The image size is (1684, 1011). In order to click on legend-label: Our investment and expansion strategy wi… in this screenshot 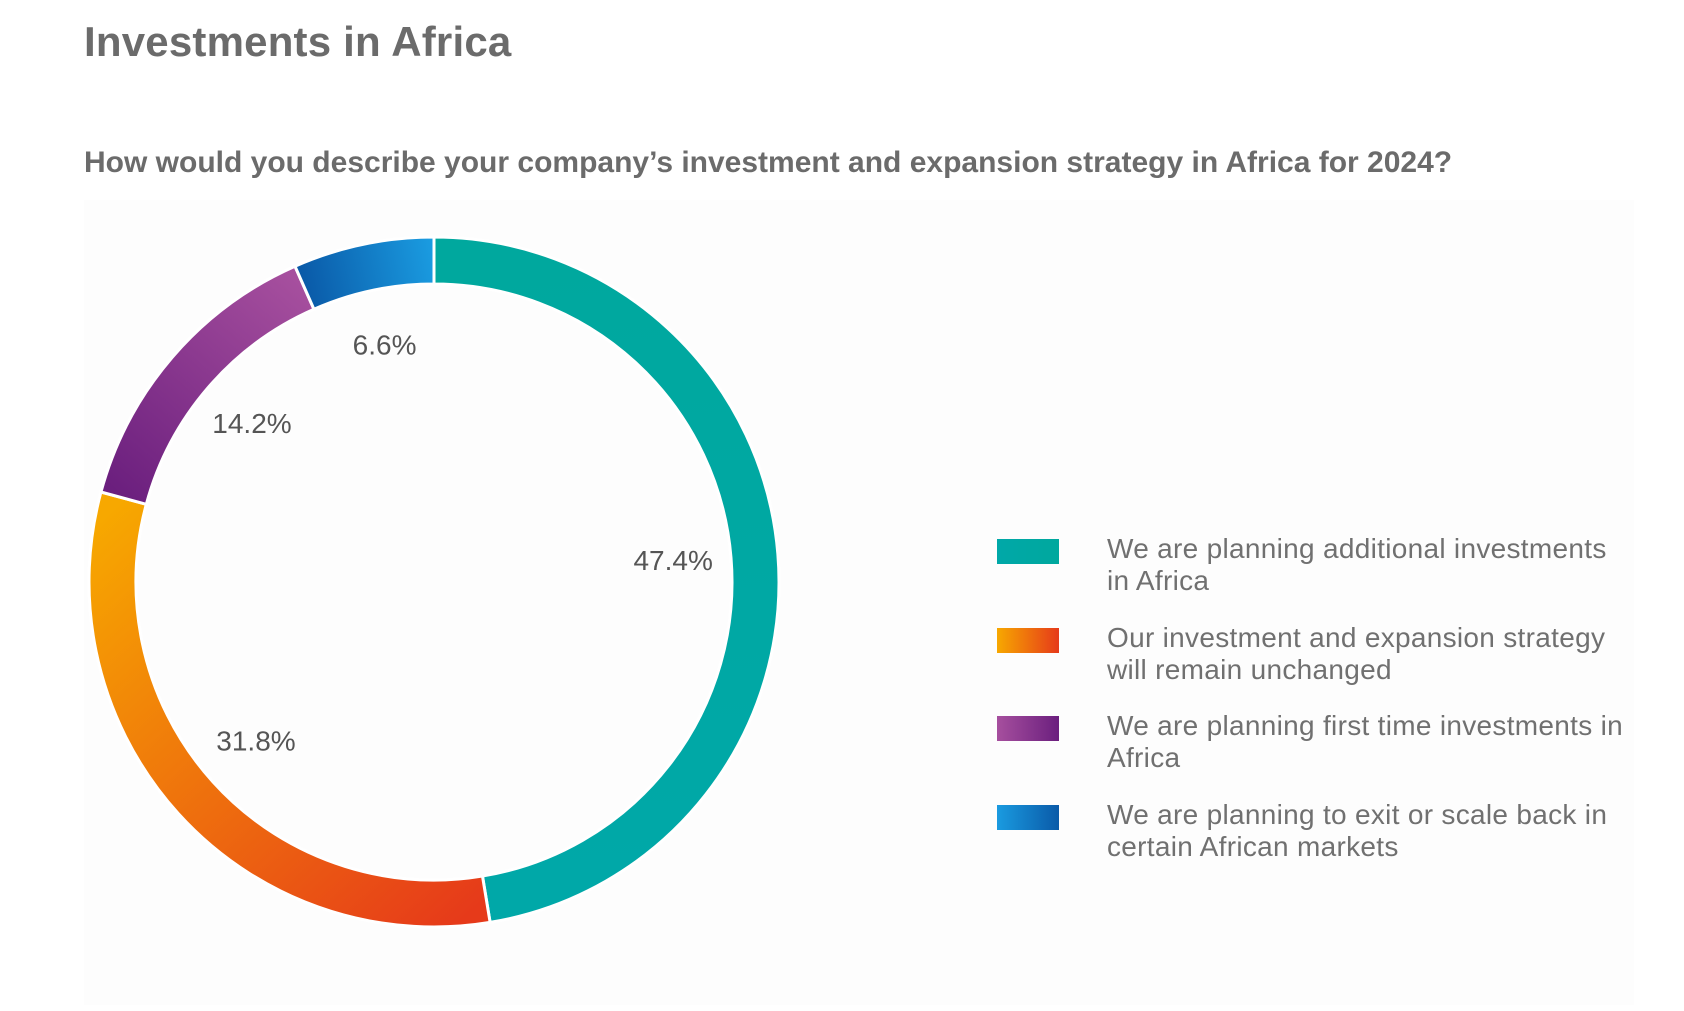, I will do `click(1356, 653)`.